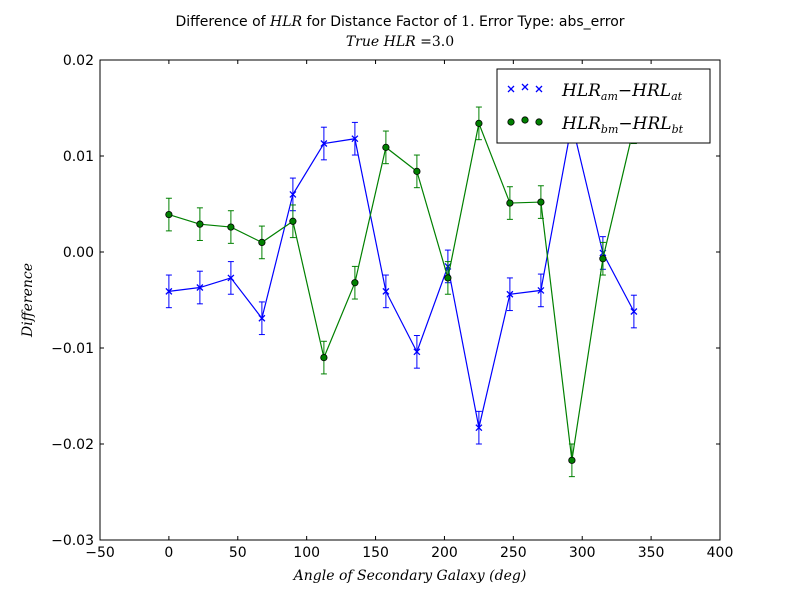  Describe the element at coordinates (375, 553) in the screenshot. I see `x-tick-label: 150` at that location.